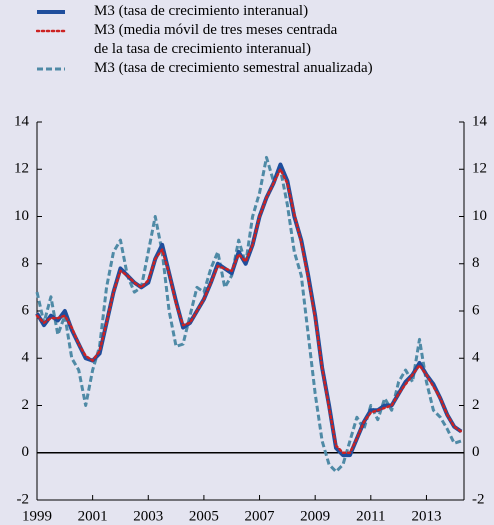  What do you see at coordinates (23, 499) in the screenshot?
I see `y-tick-label: -2` at bounding box center [23, 499].